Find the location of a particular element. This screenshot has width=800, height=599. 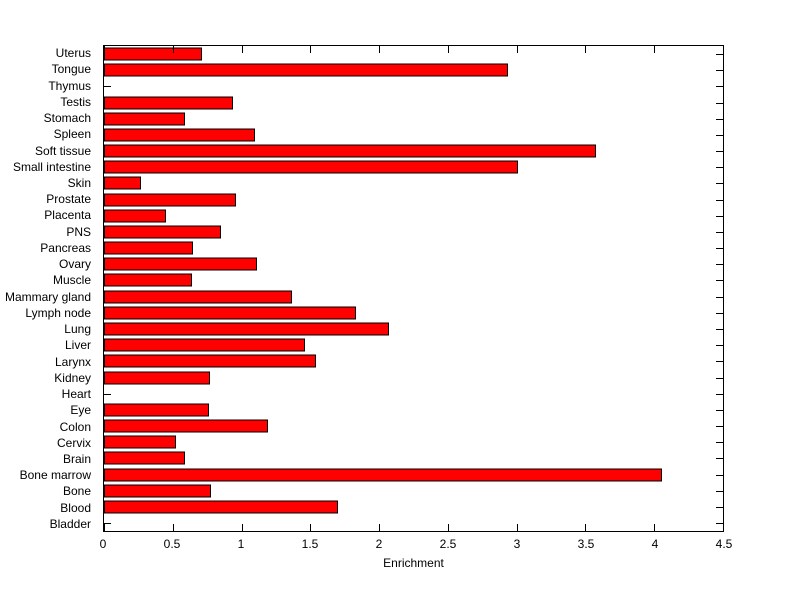

x-tick-label: 4.5 is located at coordinates (724, 544).